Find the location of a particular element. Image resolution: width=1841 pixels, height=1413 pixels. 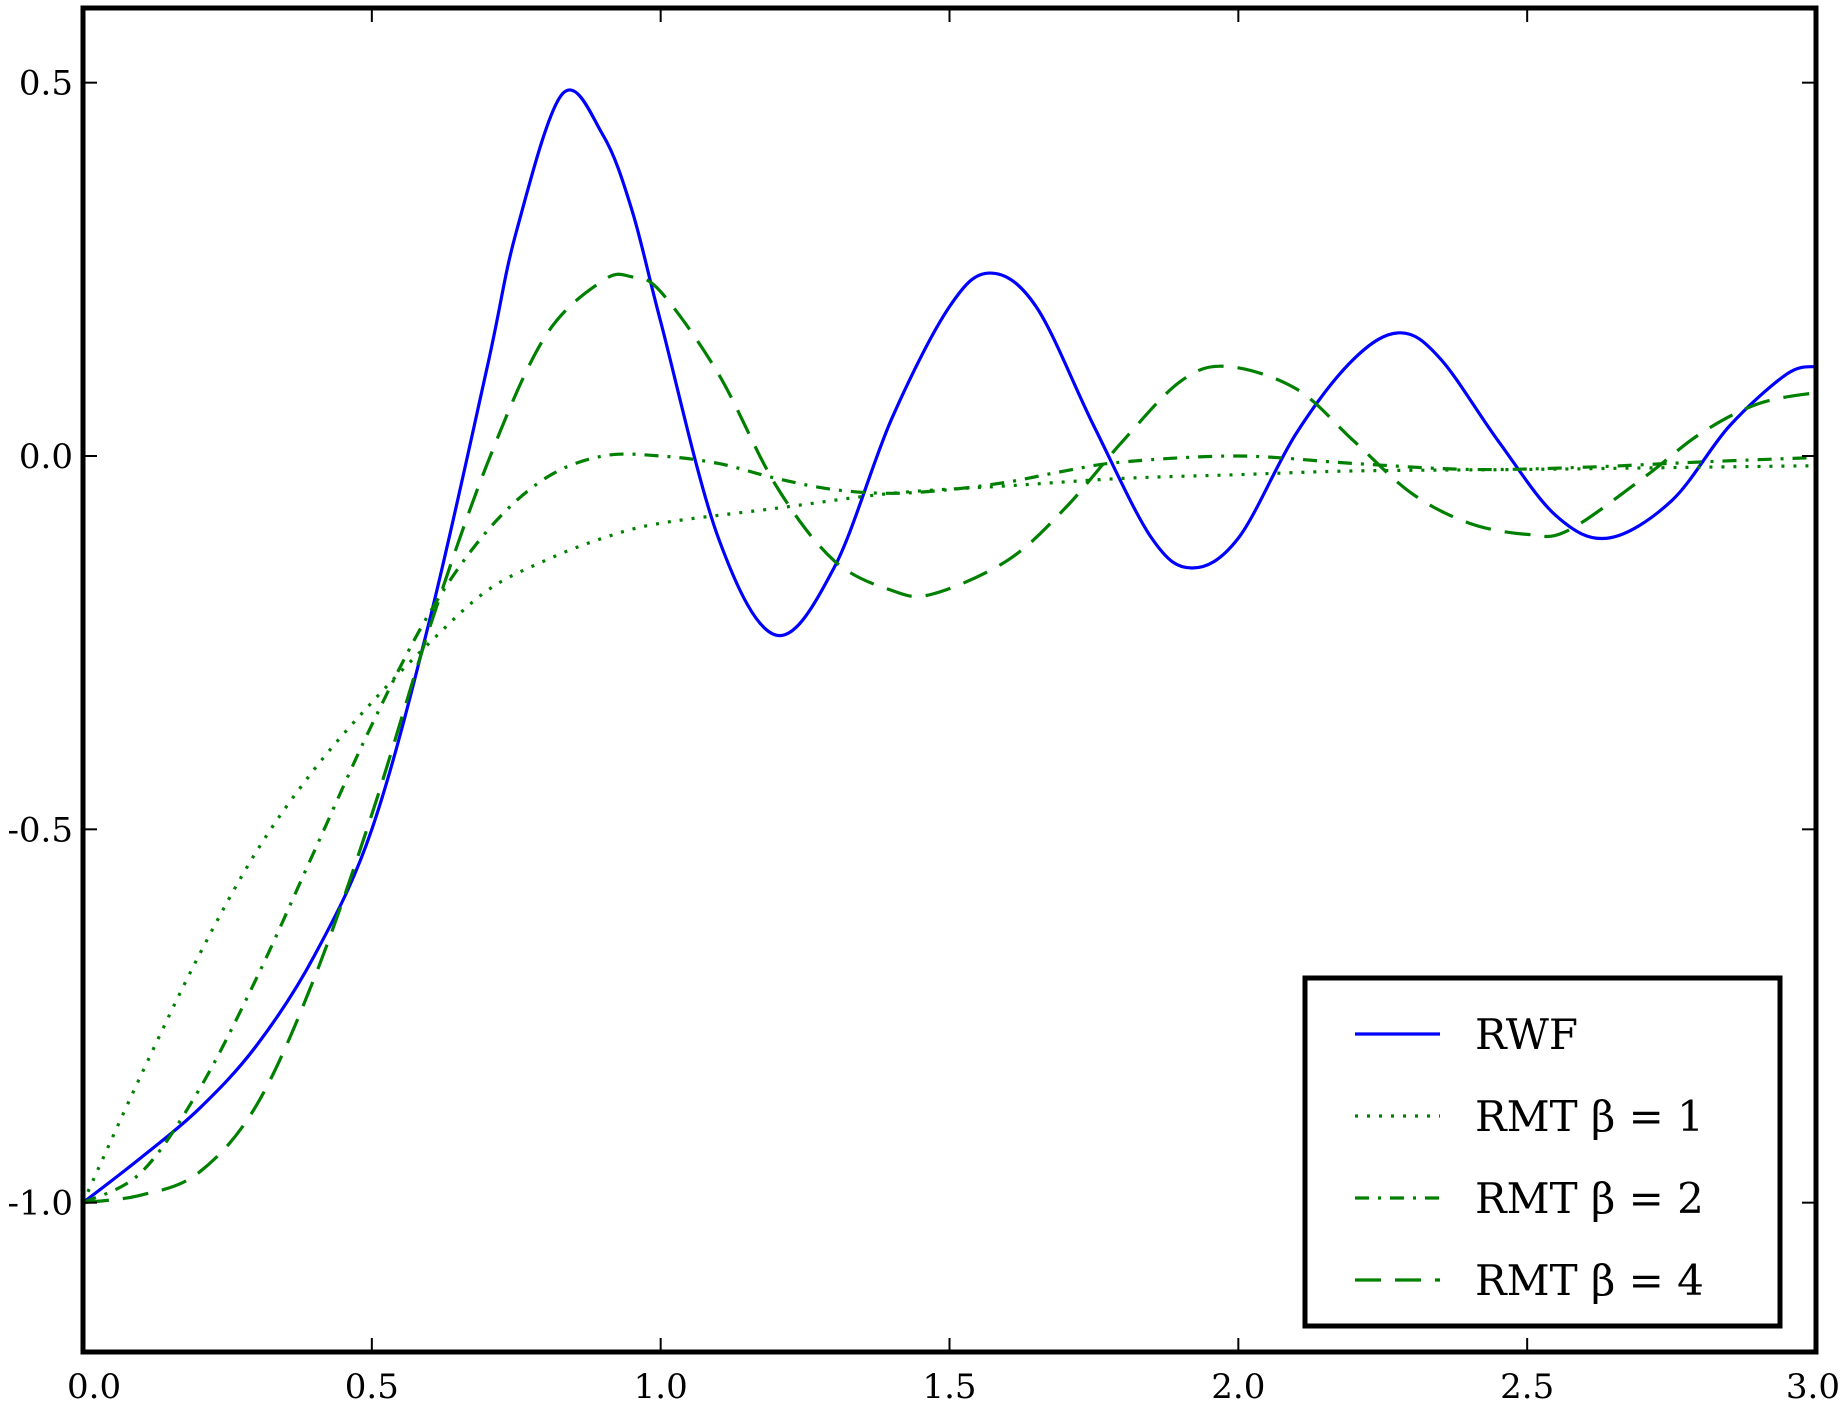

legend: RWF RMT β = 1 RMT β = 2 RMT β = 4 is located at coordinates (1542, 1152).